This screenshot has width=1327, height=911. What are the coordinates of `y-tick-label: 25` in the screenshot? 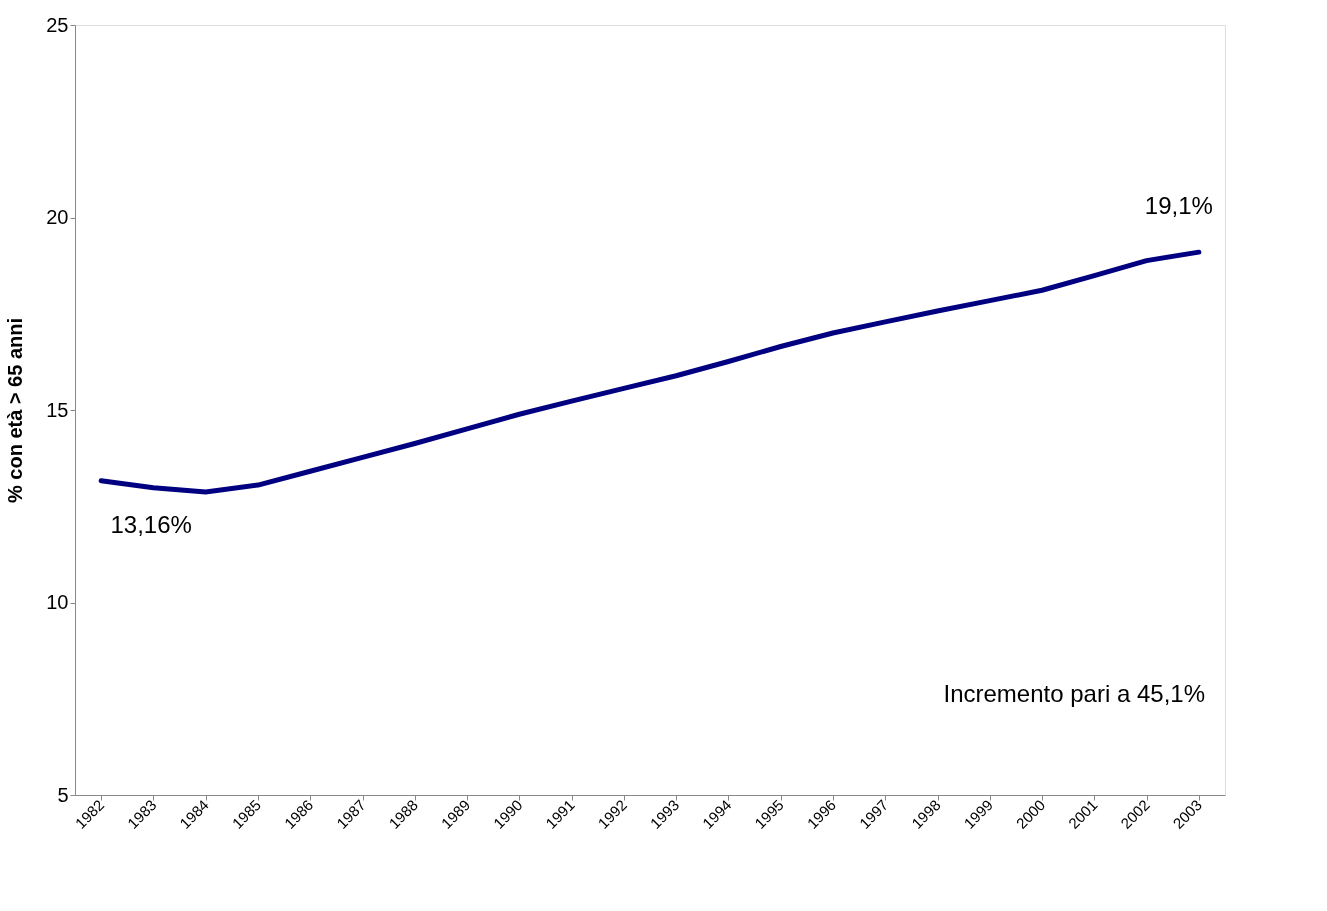 It's located at (57, 24).